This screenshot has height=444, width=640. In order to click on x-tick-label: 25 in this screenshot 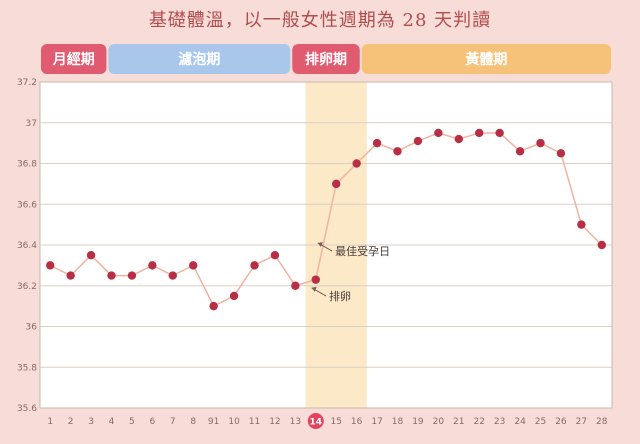, I will do `click(540, 422)`.